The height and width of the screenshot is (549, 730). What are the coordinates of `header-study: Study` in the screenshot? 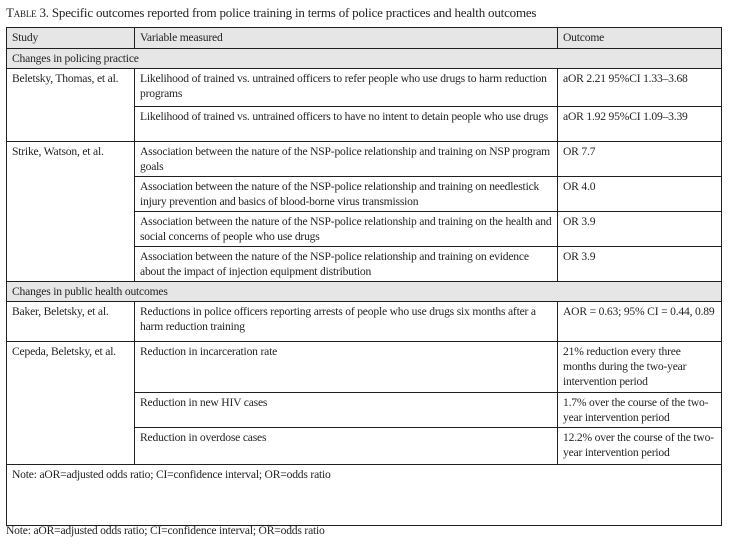 It's located at (70, 38).